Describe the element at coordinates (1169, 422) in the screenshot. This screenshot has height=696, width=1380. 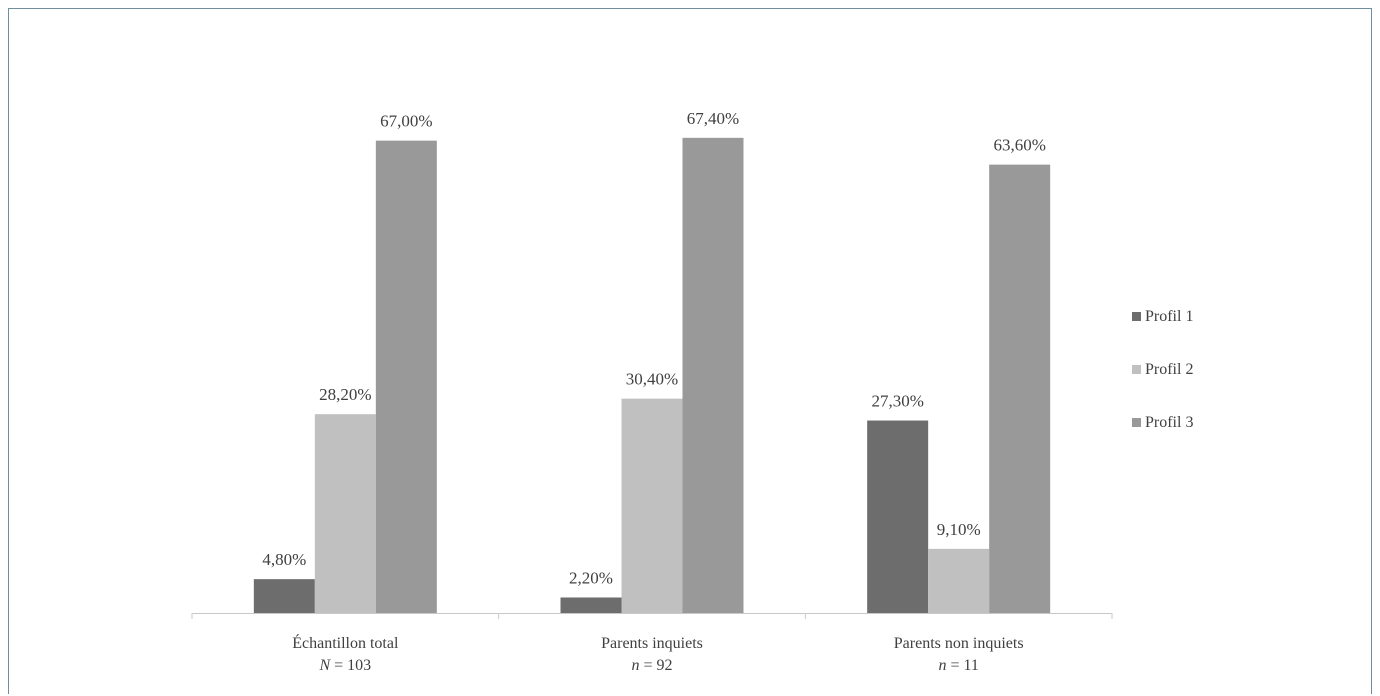
I see `legend-label: Profil 3` at that location.